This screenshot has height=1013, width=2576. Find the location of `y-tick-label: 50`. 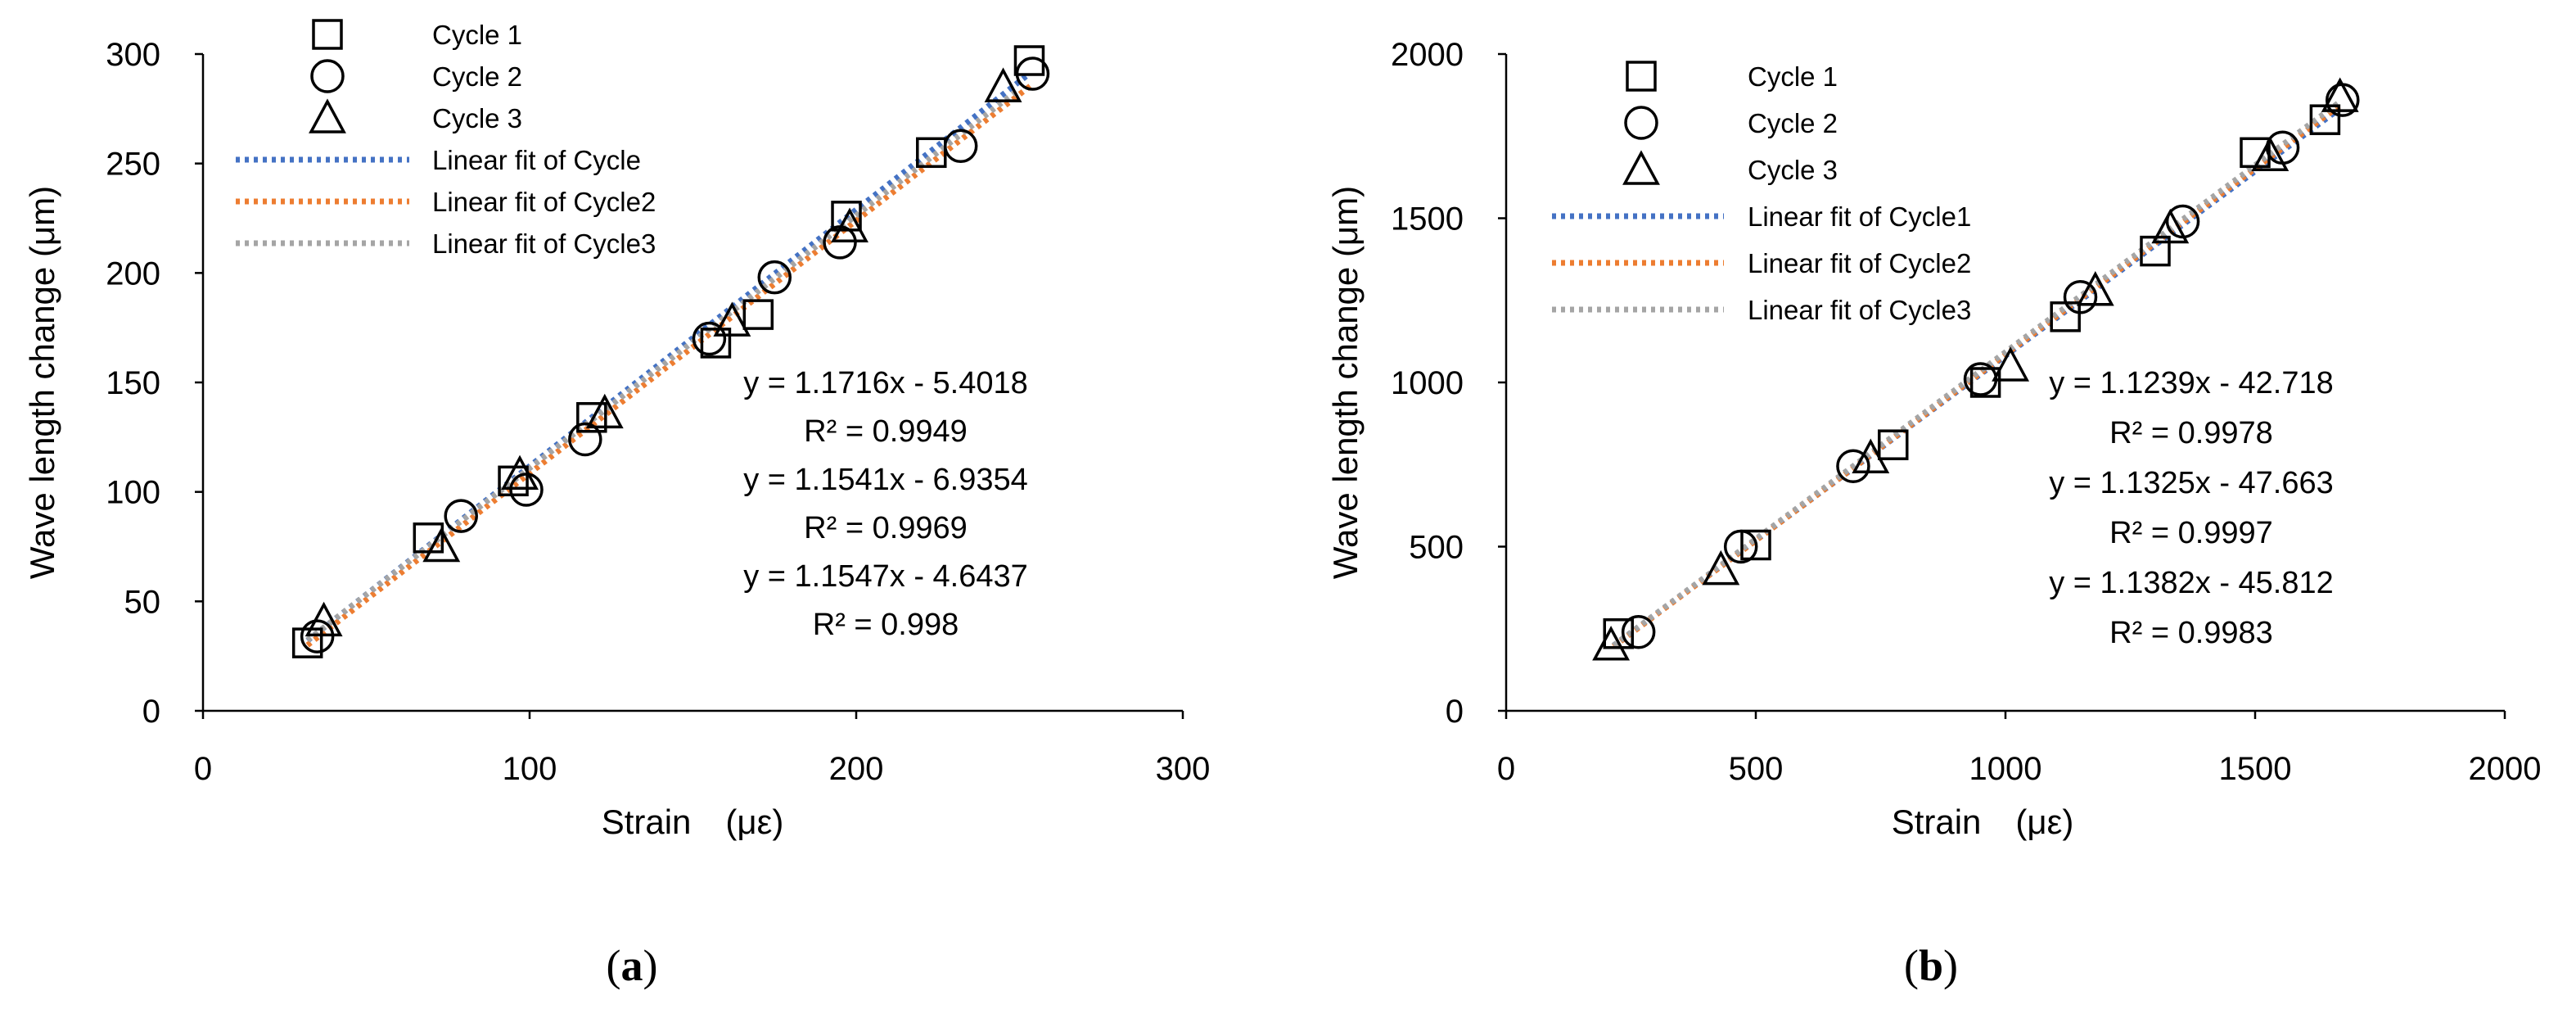

y-tick-label: 50 is located at coordinates (142, 602).